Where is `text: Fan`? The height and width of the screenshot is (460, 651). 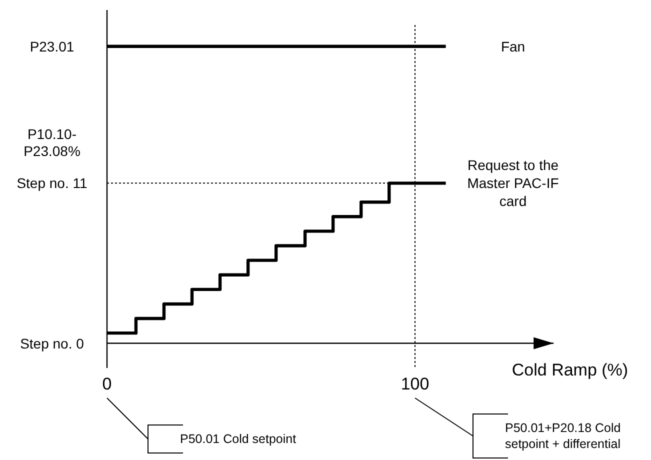
text: Fan is located at coordinates (513, 46).